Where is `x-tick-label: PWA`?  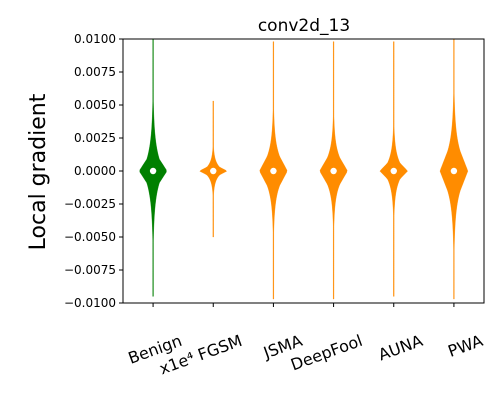 x-tick-label: PWA is located at coordinates (465, 346).